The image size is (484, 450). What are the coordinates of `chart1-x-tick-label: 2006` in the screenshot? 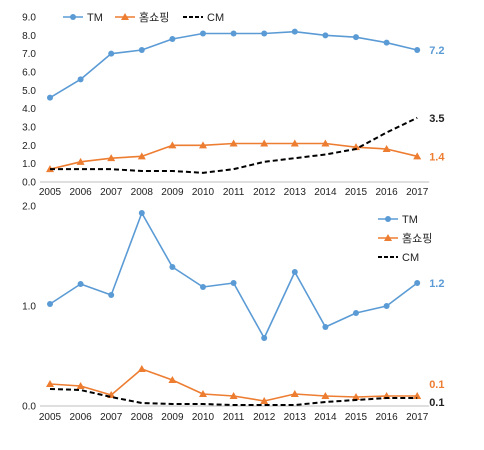 It's located at (80, 192).